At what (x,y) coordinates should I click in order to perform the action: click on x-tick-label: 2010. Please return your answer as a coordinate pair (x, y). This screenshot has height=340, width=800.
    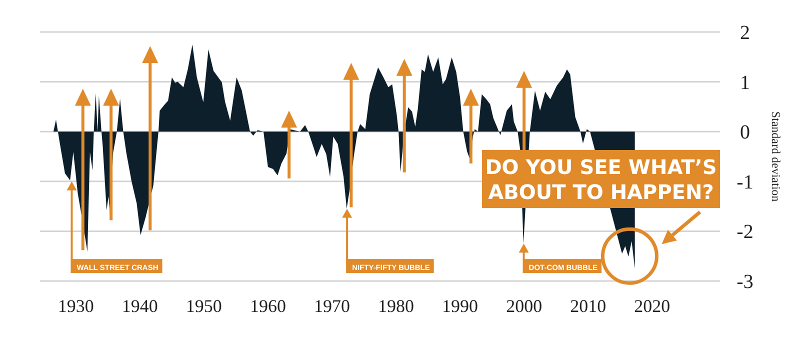
    Looking at the image, I should click on (588, 306).